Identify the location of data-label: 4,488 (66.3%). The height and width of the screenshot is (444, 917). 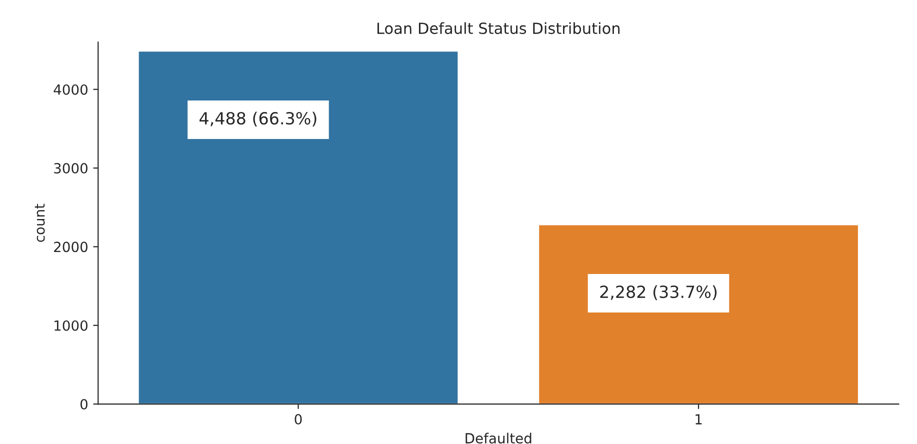
(258, 119).